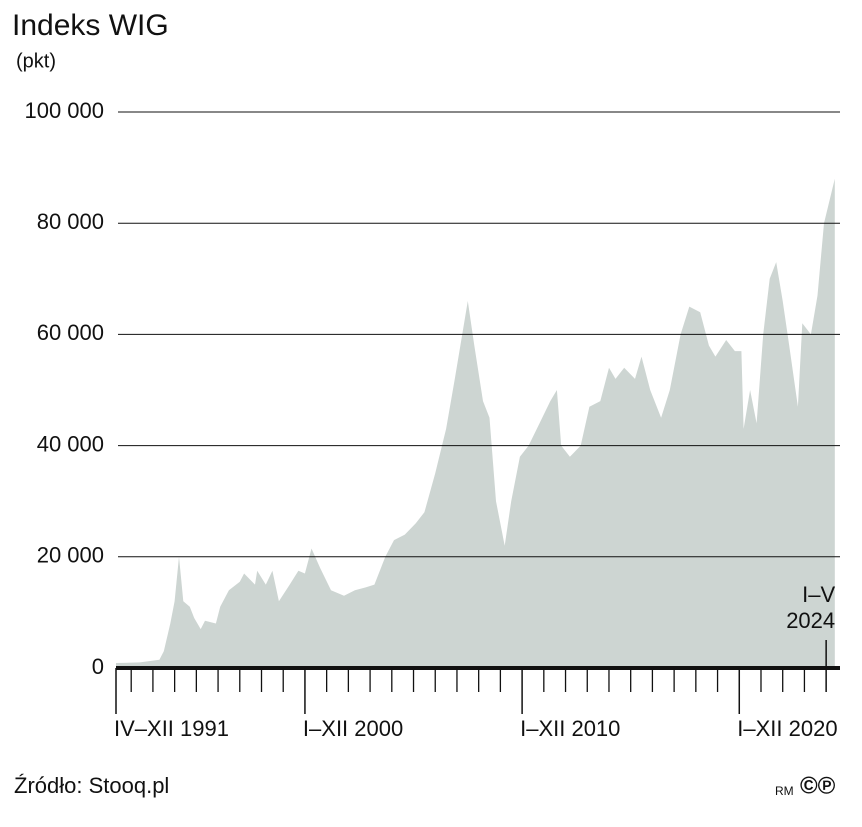 This screenshot has width=862, height=827. What do you see at coordinates (36, 61) in the screenshot?
I see `chart-subtitle: (pkt)` at bounding box center [36, 61].